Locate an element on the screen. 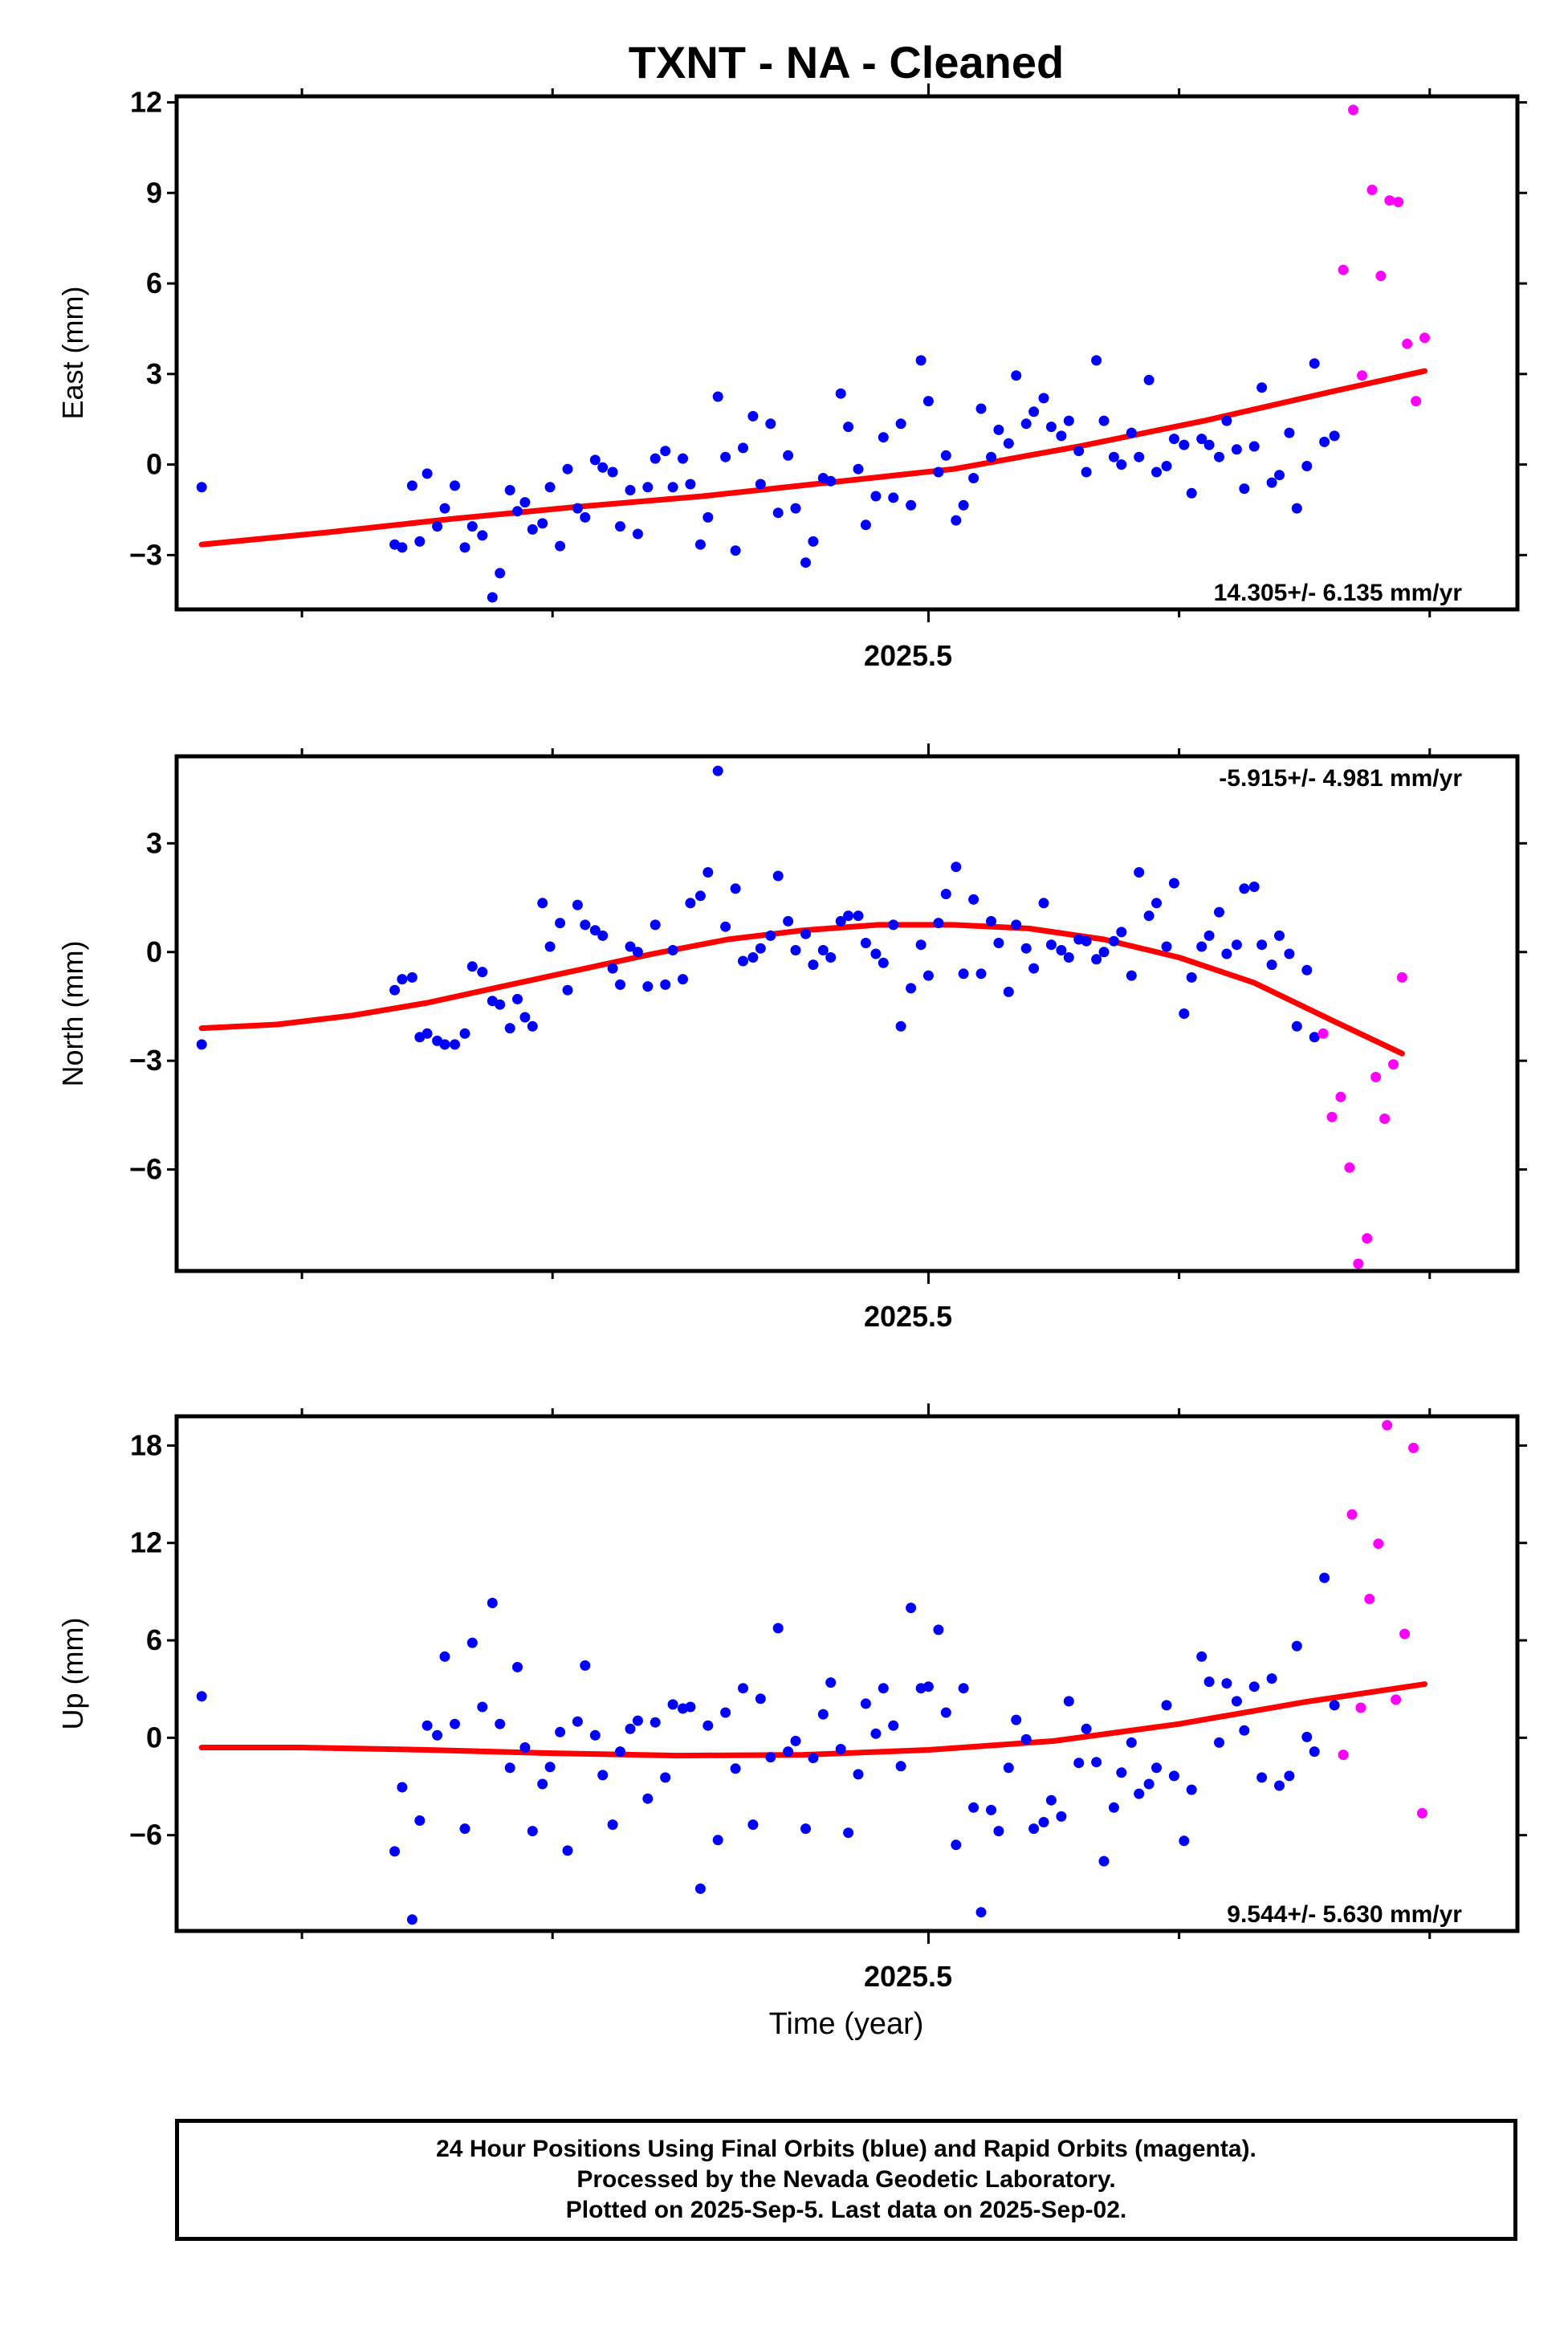 This screenshot has width=1568, height=2330. east-fit-line is located at coordinates (812, 458).